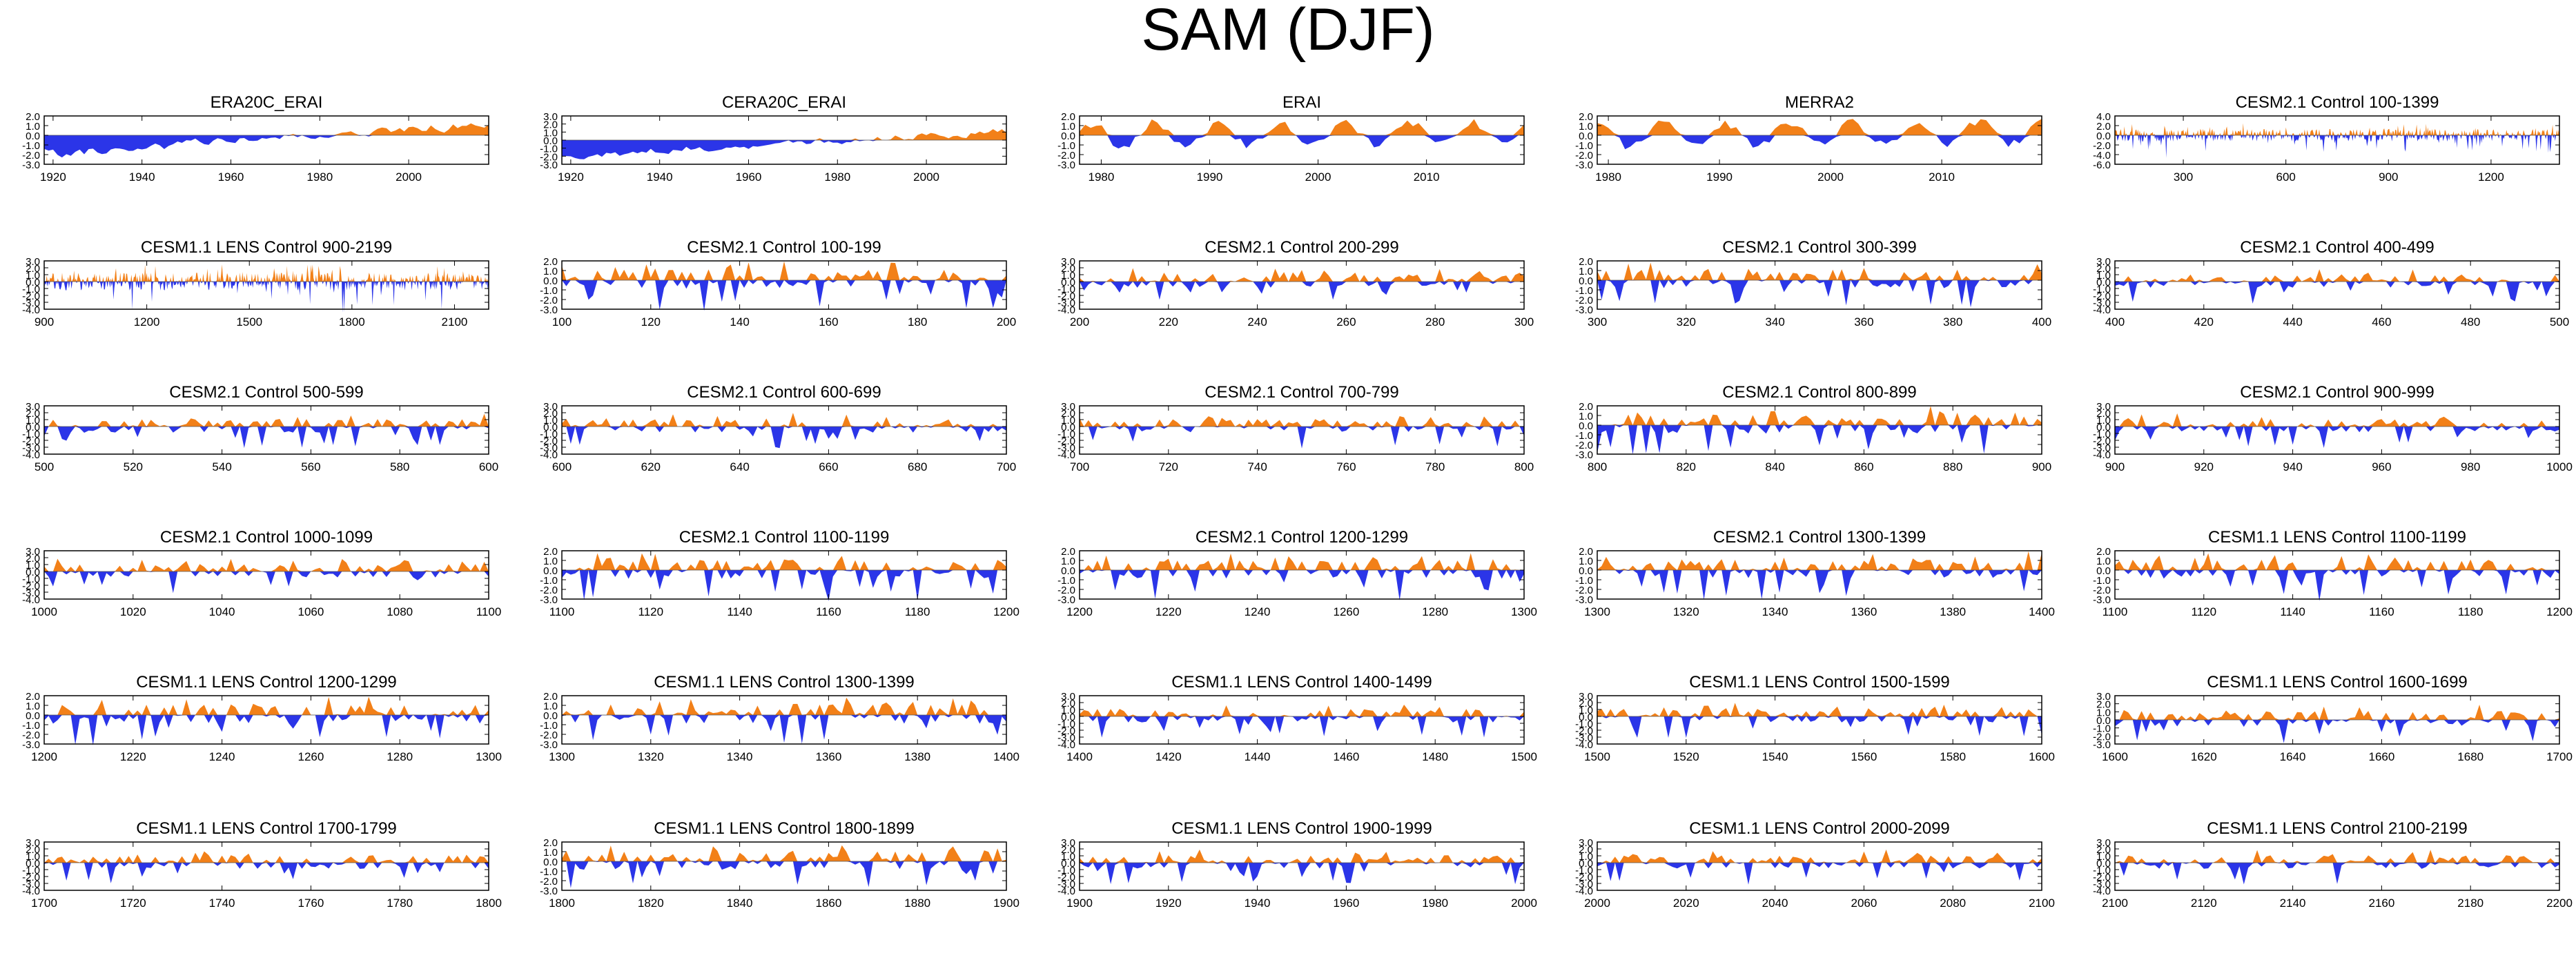 This screenshot has height=969, width=2576. What do you see at coordinates (489, 611) in the screenshot?
I see `x-tick-label: 1100` at bounding box center [489, 611].